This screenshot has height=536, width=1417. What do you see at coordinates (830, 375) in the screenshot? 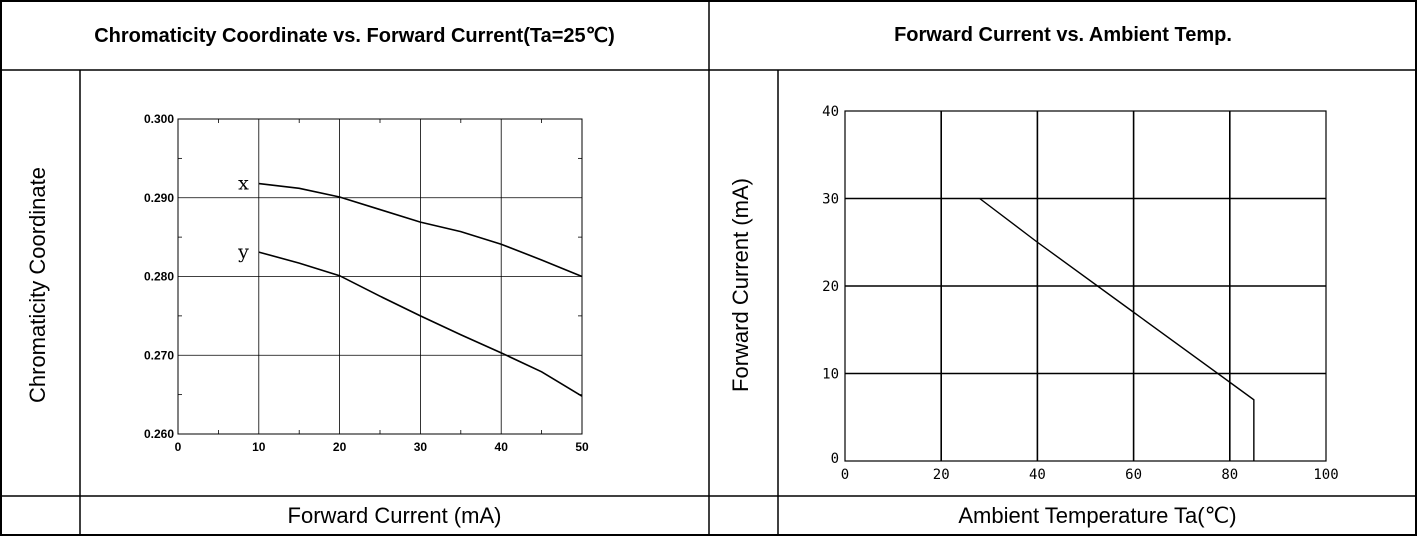
I see `y-tick-label: 10` at bounding box center [830, 375].